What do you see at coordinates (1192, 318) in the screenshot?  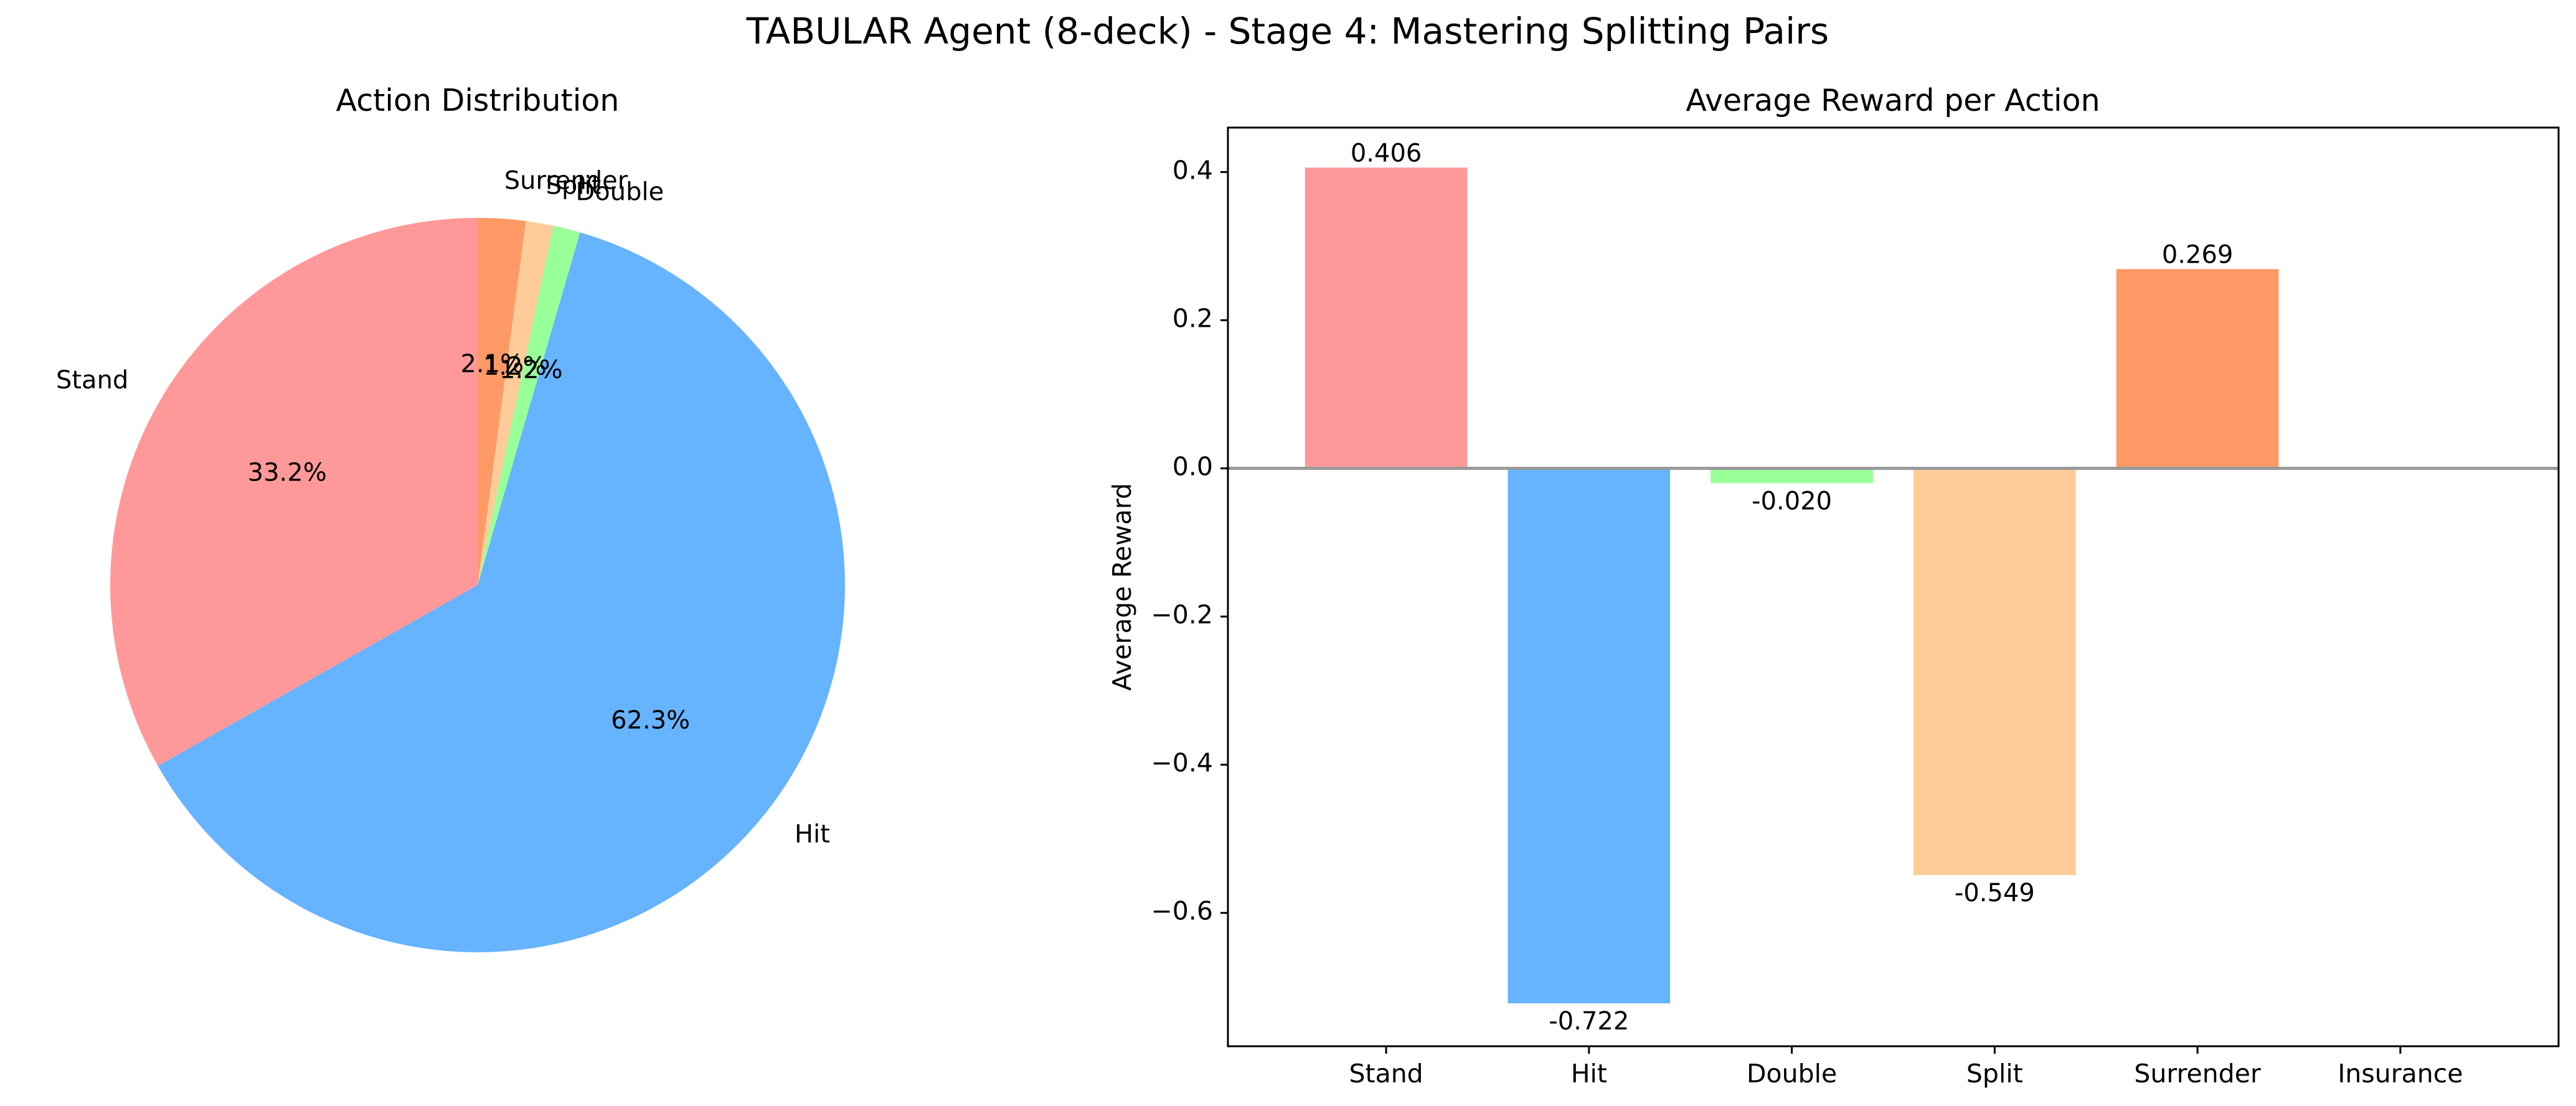 I see `y-tick-label: 0.2` at bounding box center [1192, 318].